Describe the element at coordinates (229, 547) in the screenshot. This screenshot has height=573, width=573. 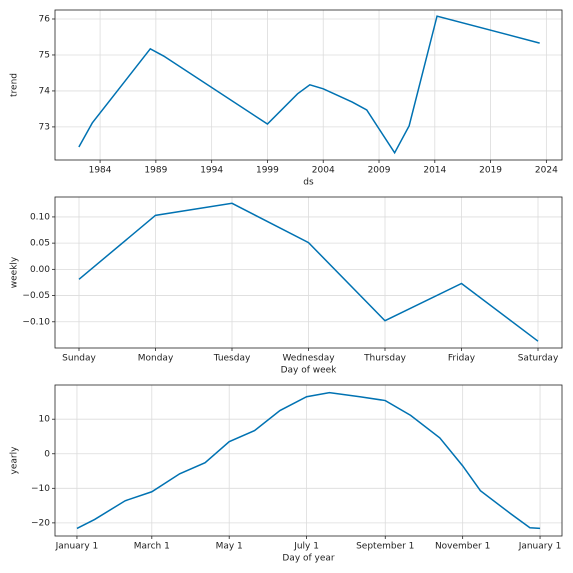
I see `x-tick-label: May 1` at that location.